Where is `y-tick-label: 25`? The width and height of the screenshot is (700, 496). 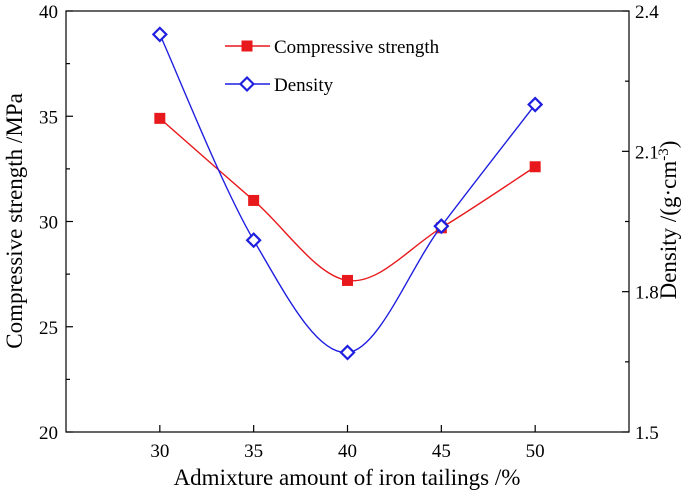
y-tick-label: 25 is located at coordinates (48, 328).